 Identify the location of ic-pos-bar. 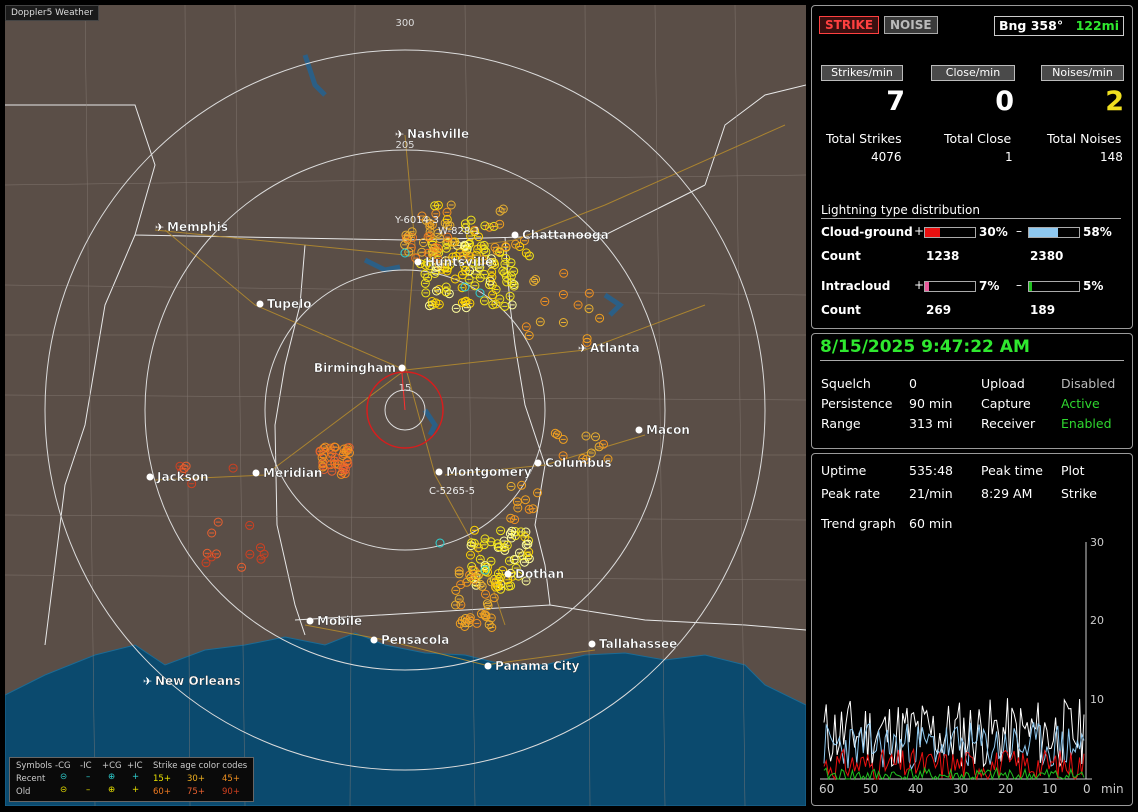
(950, 286).